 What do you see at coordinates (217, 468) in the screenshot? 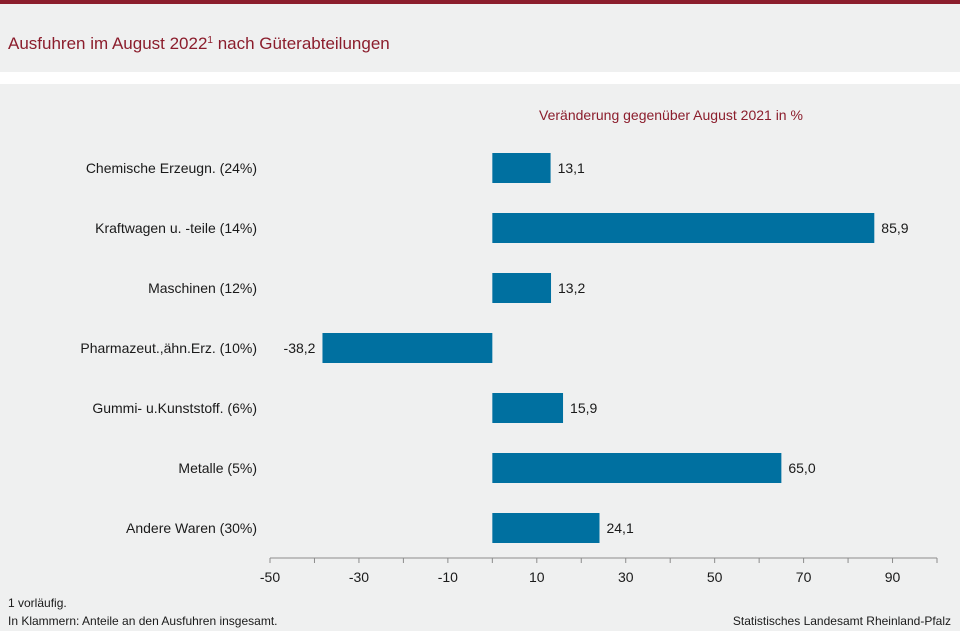
I see `category-label: Metalle (5%)` at bounding box center [217, 468].